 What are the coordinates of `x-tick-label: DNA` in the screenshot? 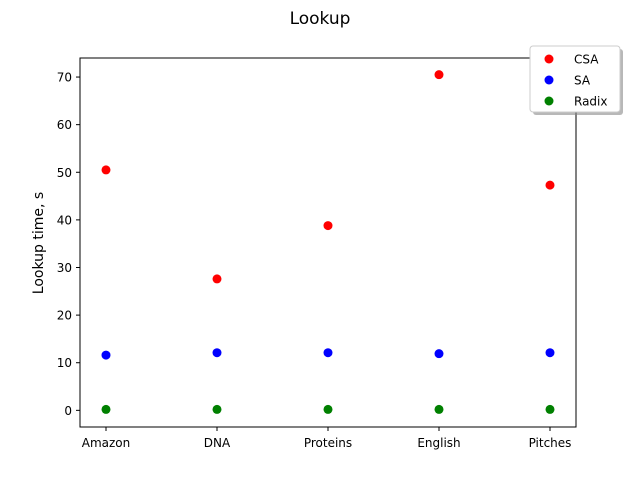 It's located at (217, 443).